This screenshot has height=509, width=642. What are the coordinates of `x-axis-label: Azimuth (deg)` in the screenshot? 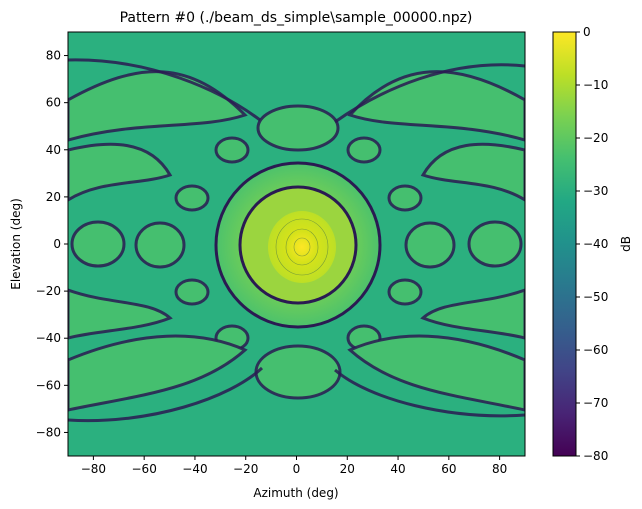 It's located at (295, 493).